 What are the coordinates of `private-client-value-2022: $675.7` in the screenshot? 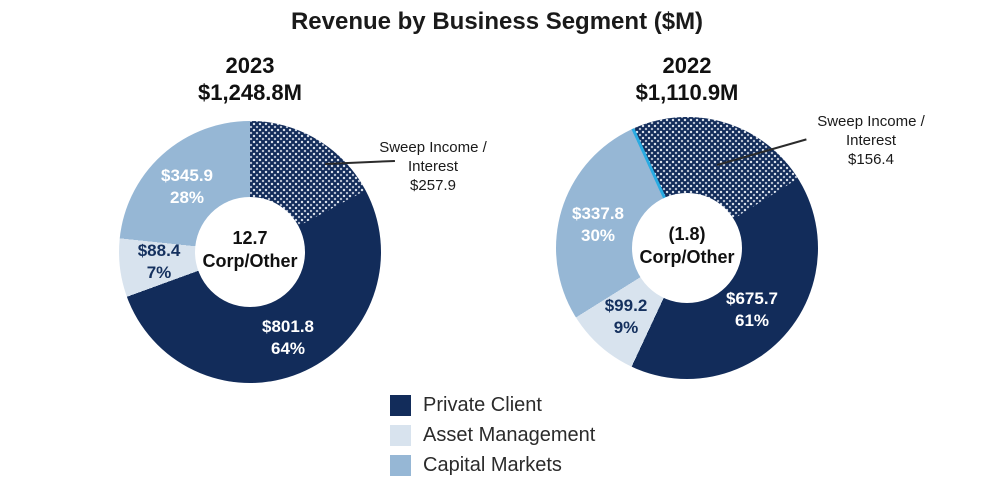 It's located at (752, 298).